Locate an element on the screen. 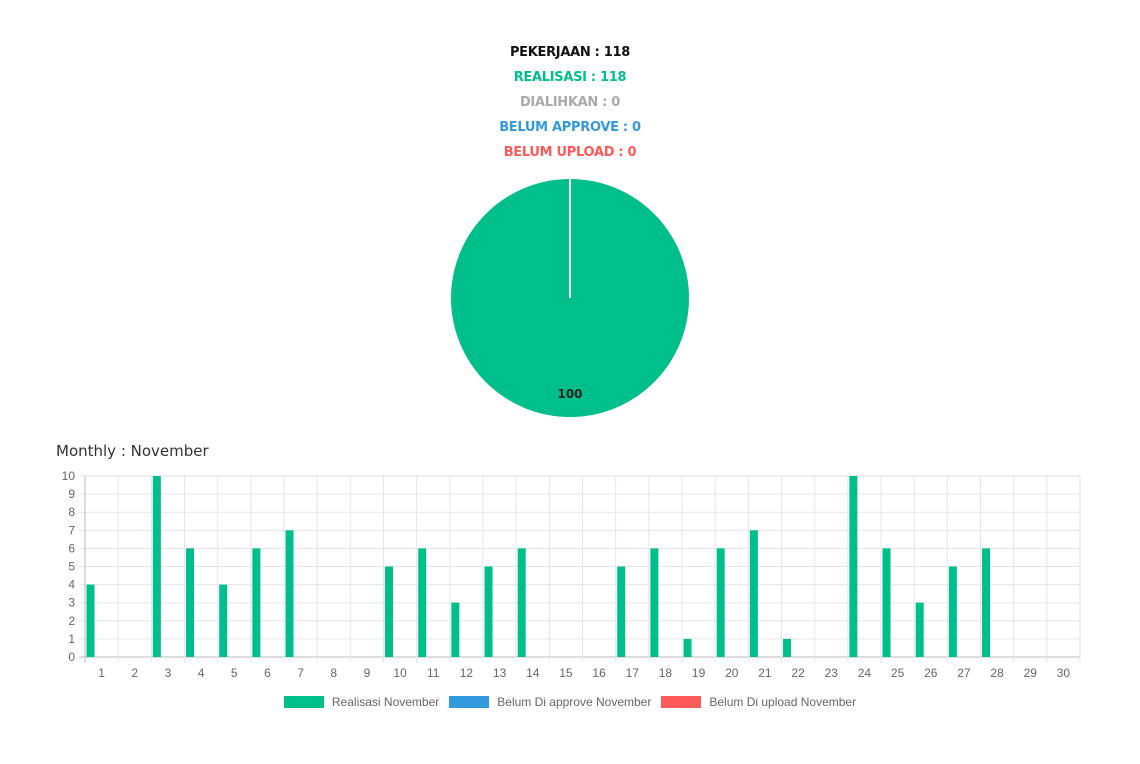  y-tick-label: 10 is located at coordinates (69, 476).